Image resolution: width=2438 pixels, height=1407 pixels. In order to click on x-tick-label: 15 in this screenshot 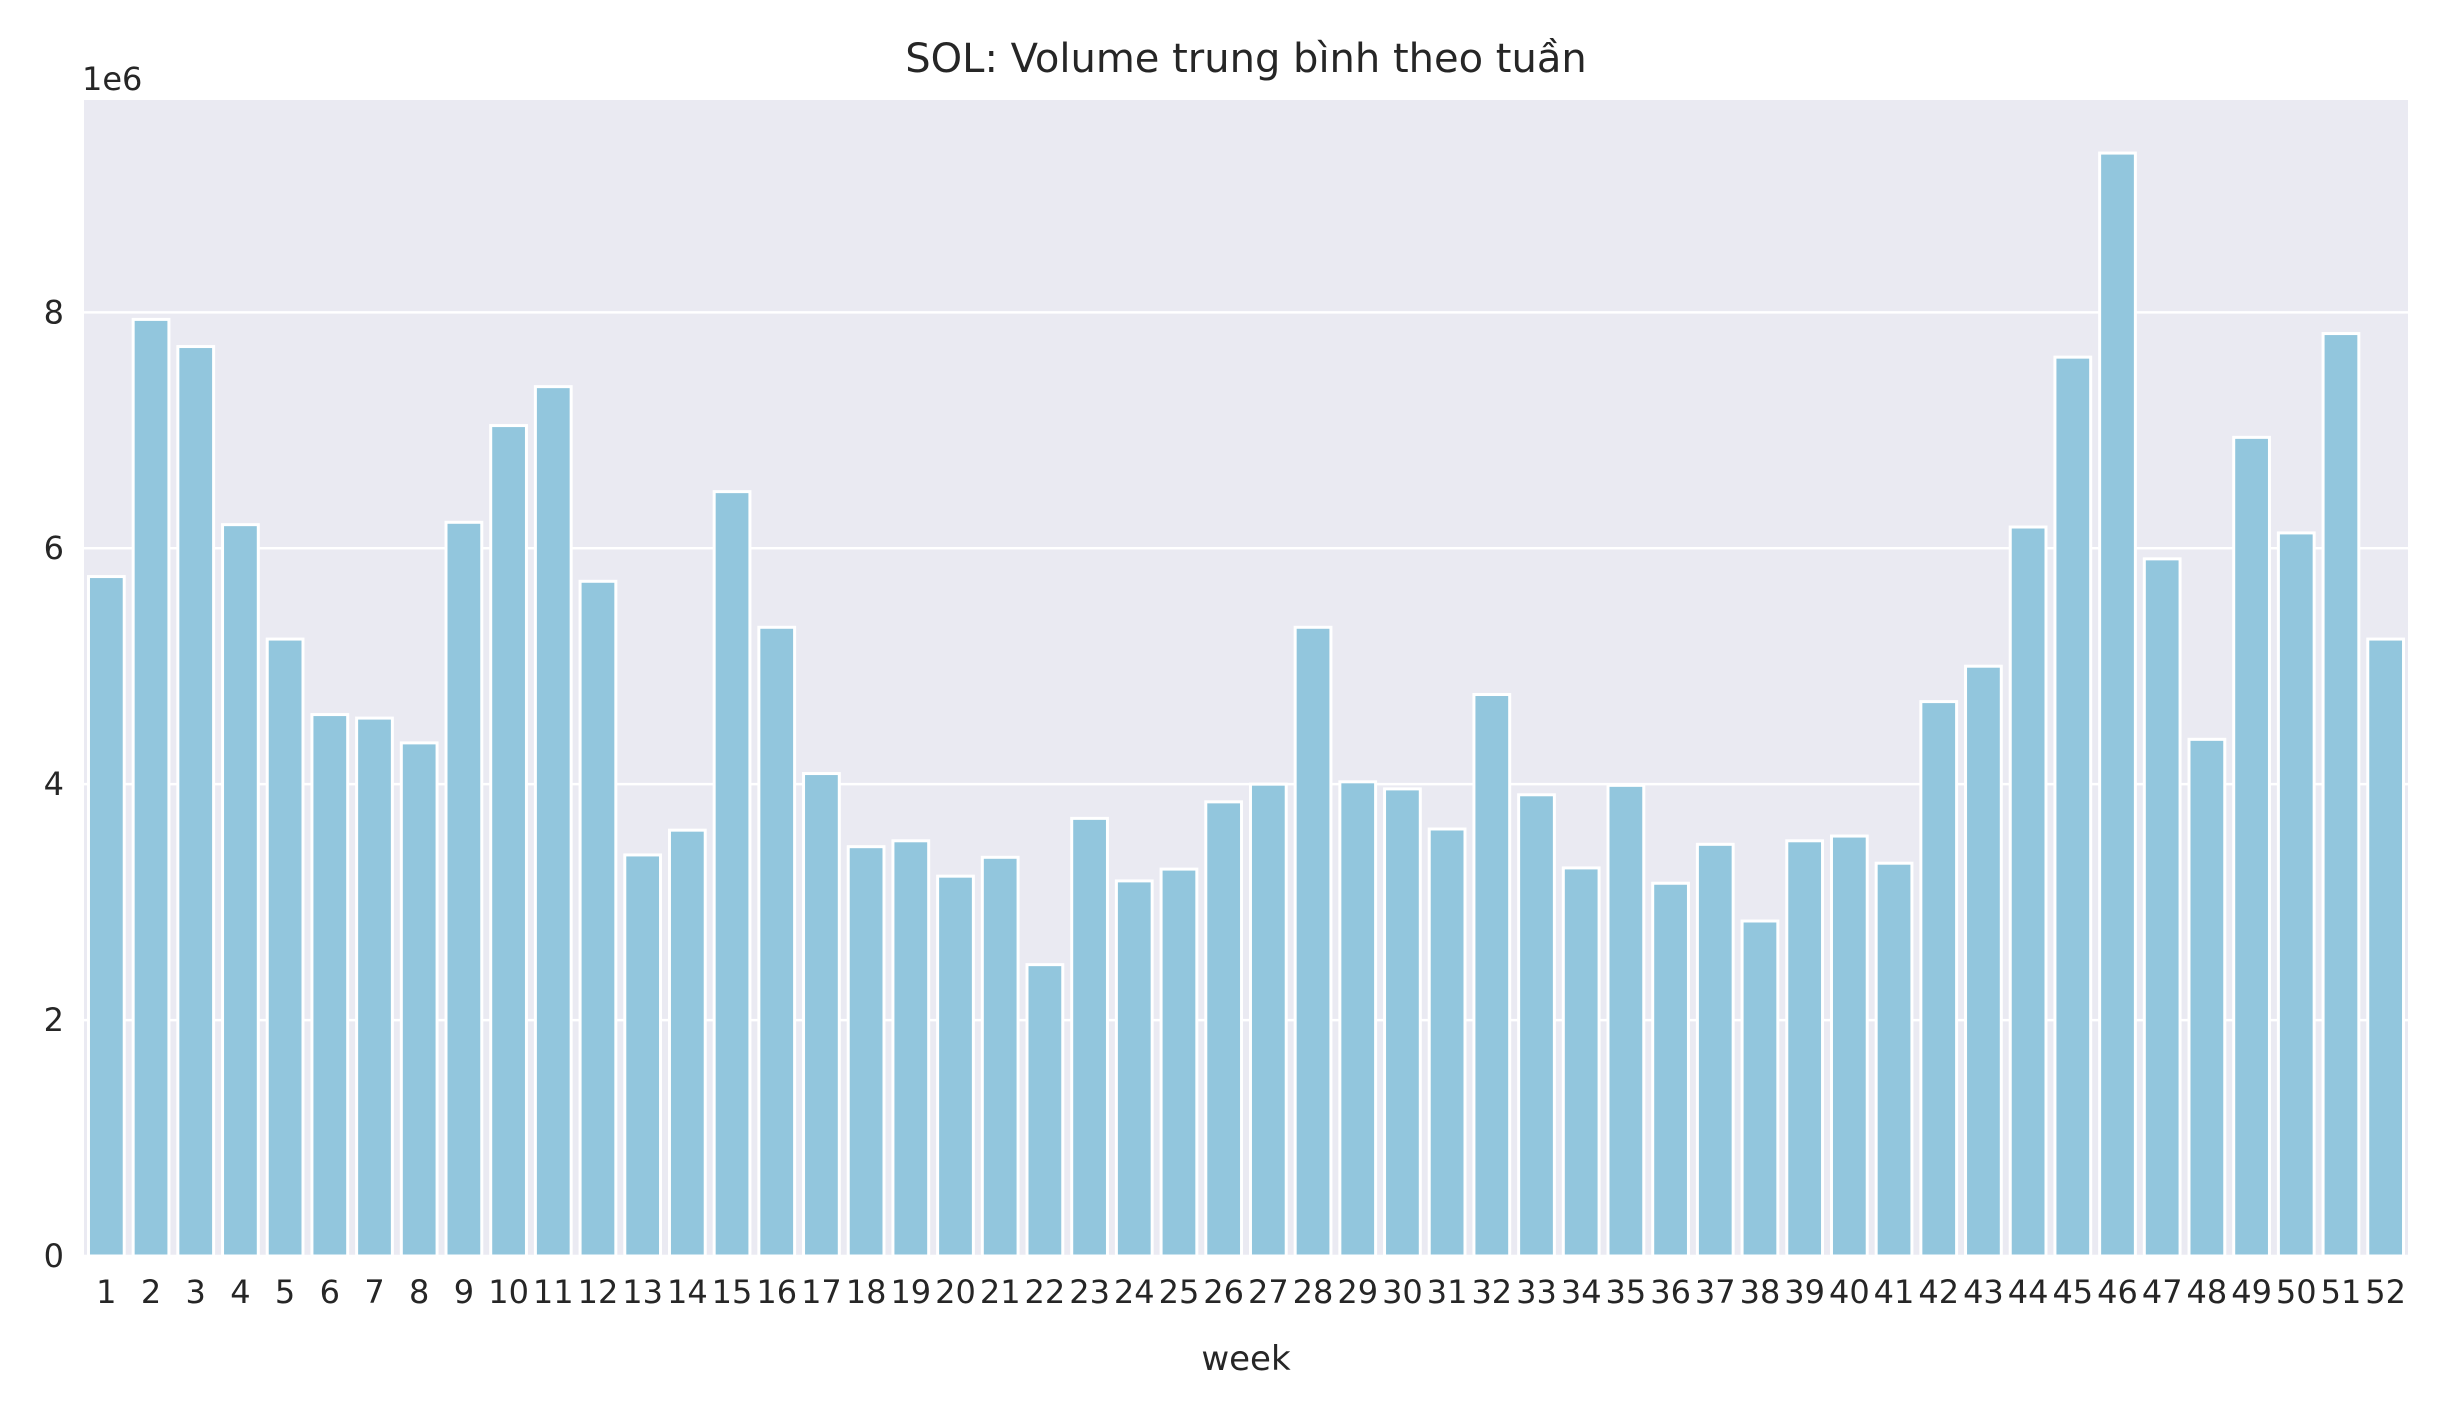, I will do `click(732, 1292)`.